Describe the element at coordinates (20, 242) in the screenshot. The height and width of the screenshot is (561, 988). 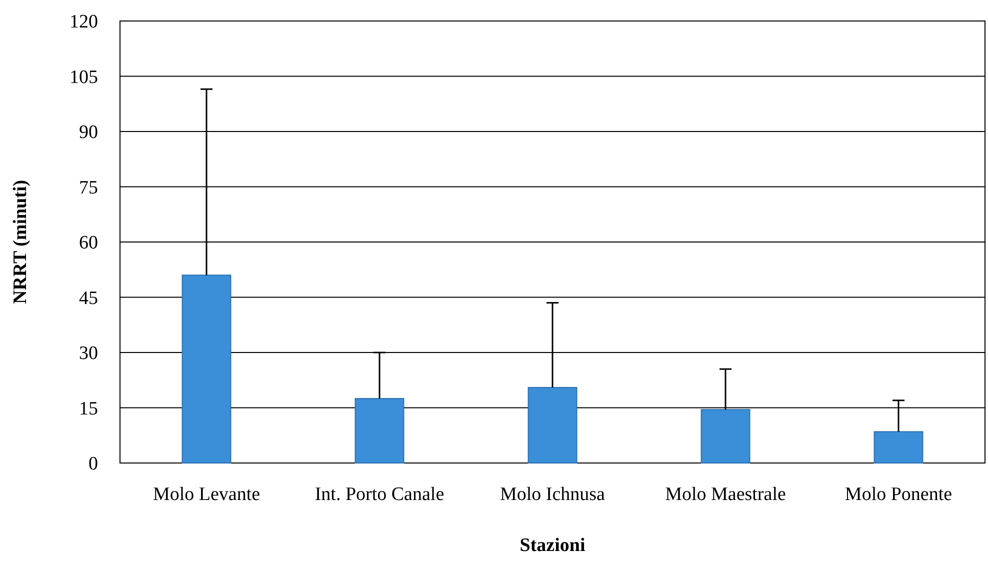
I see `y-axis-title: NRRT (minuti)` at that location.